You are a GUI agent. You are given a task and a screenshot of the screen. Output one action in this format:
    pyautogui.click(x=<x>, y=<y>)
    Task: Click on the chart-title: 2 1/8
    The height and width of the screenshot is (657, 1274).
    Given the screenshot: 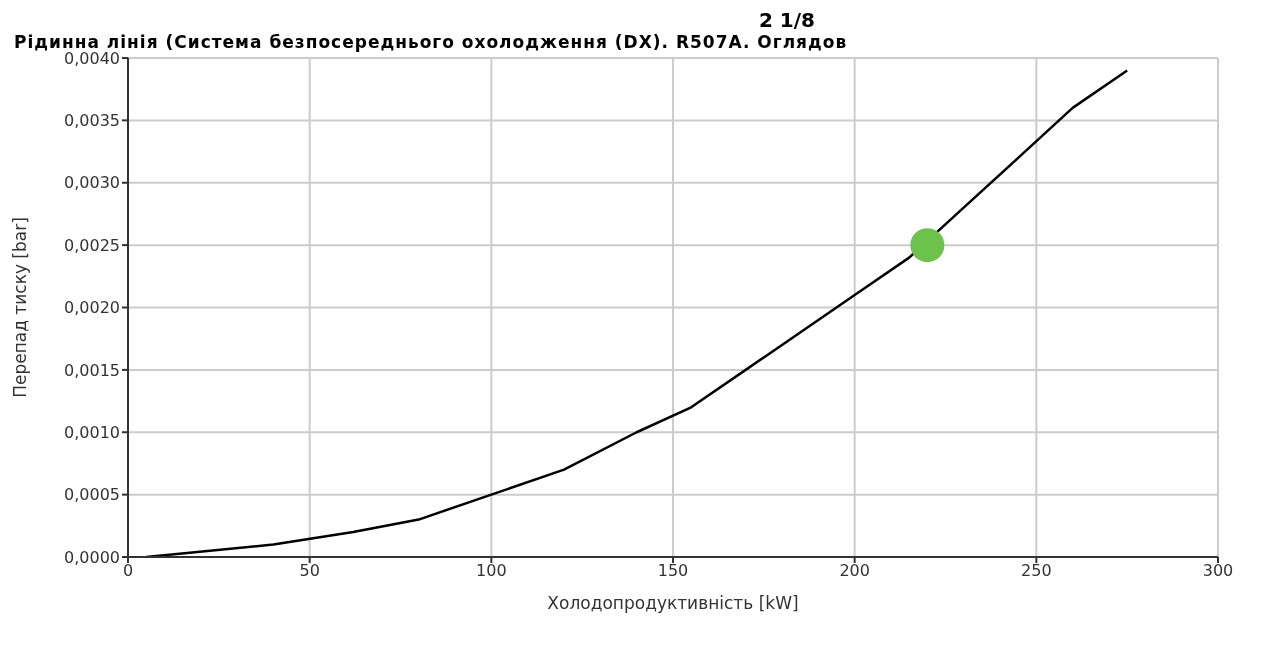 What is the action you would take?
    pyautogui.click(x=787, y=20)
    